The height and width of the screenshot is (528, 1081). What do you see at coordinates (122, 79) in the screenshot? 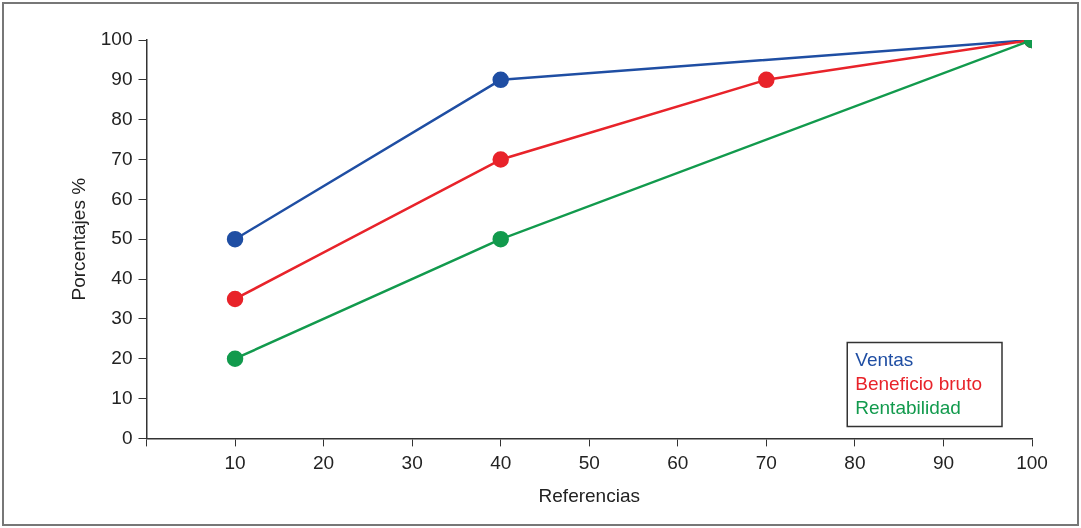
I see `y-tick-label: 90` at bounding box center [122, 79].